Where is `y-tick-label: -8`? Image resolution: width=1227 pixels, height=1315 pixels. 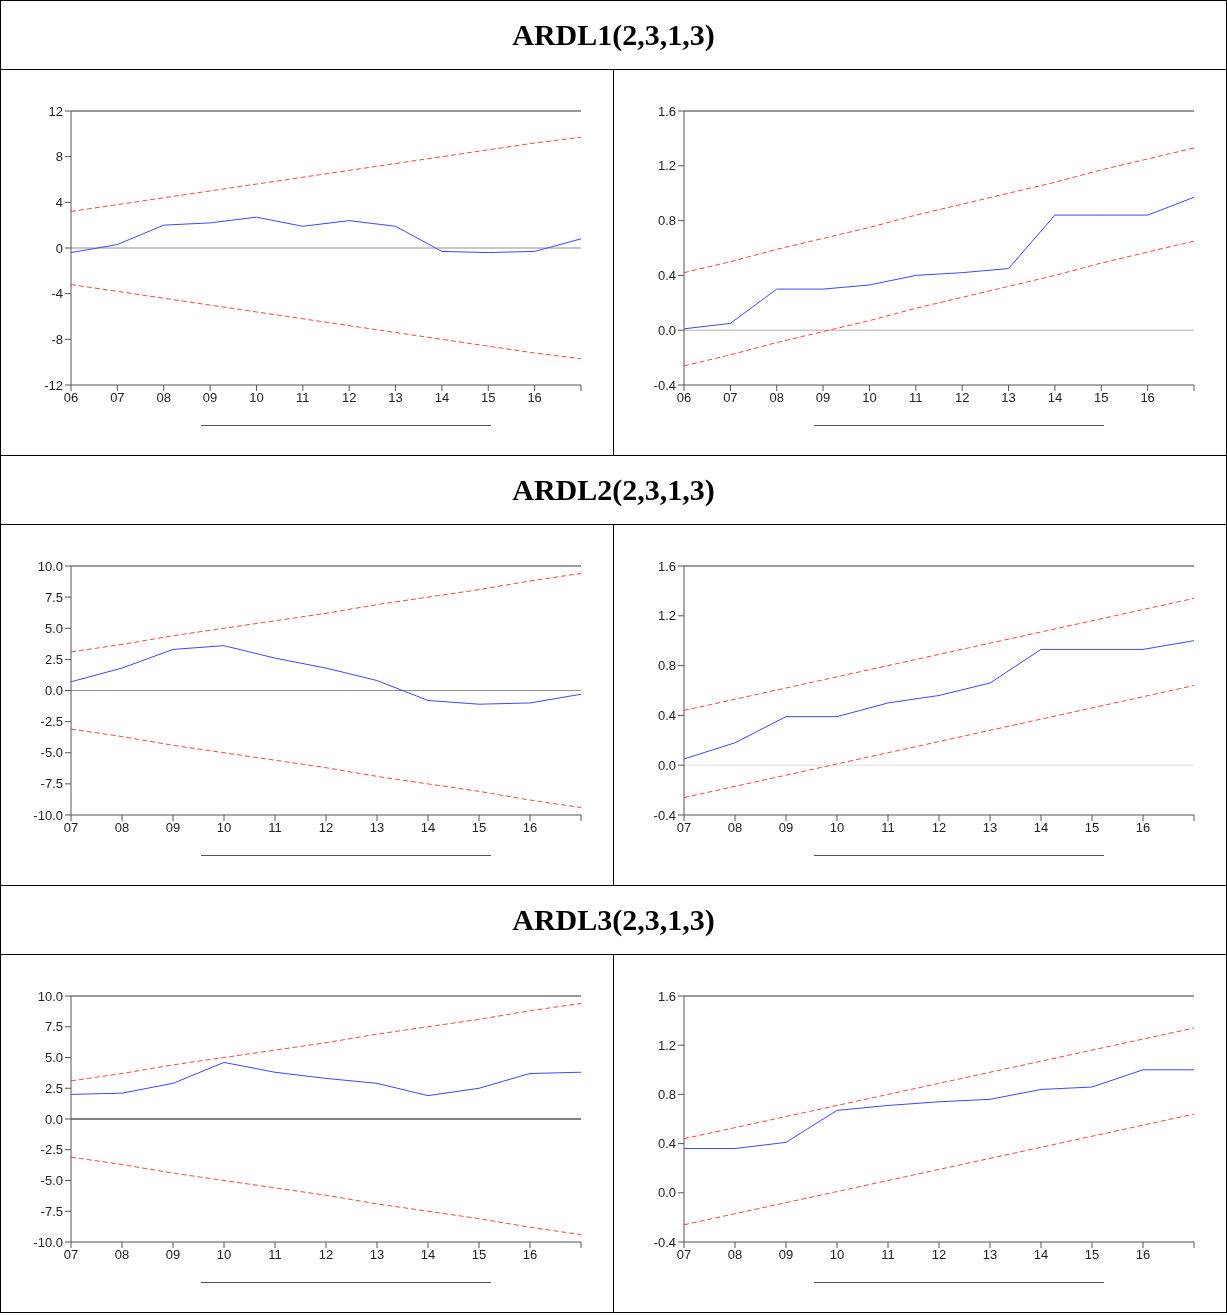 y-tick-label: -8 is located at coordinates (57, 339).